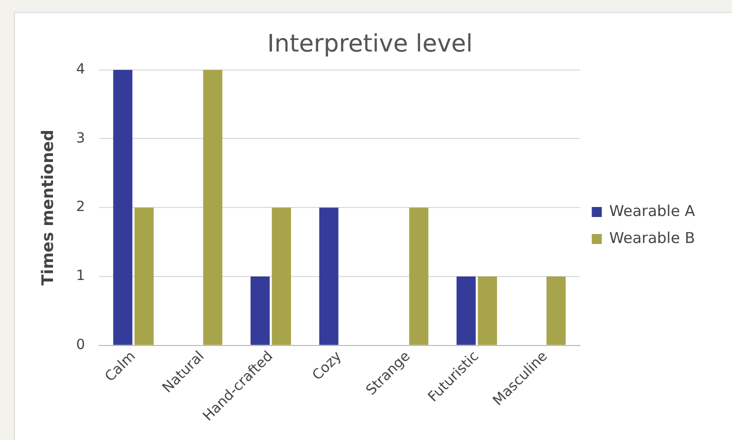 Image resolution: width=732 pixels, height=440 pixels. Describe the element at coordinates (81, 69) in the screenshot. I see `y-tick-label: 4` at that location.